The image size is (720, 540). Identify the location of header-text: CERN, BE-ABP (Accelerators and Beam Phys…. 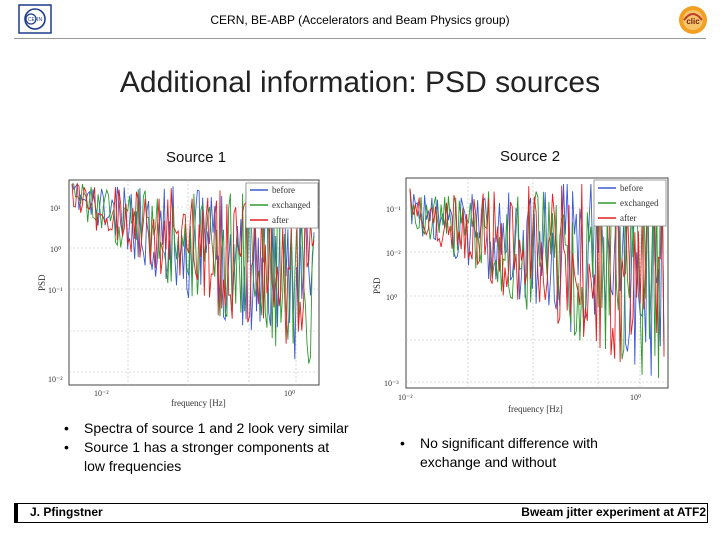
(360, 20).